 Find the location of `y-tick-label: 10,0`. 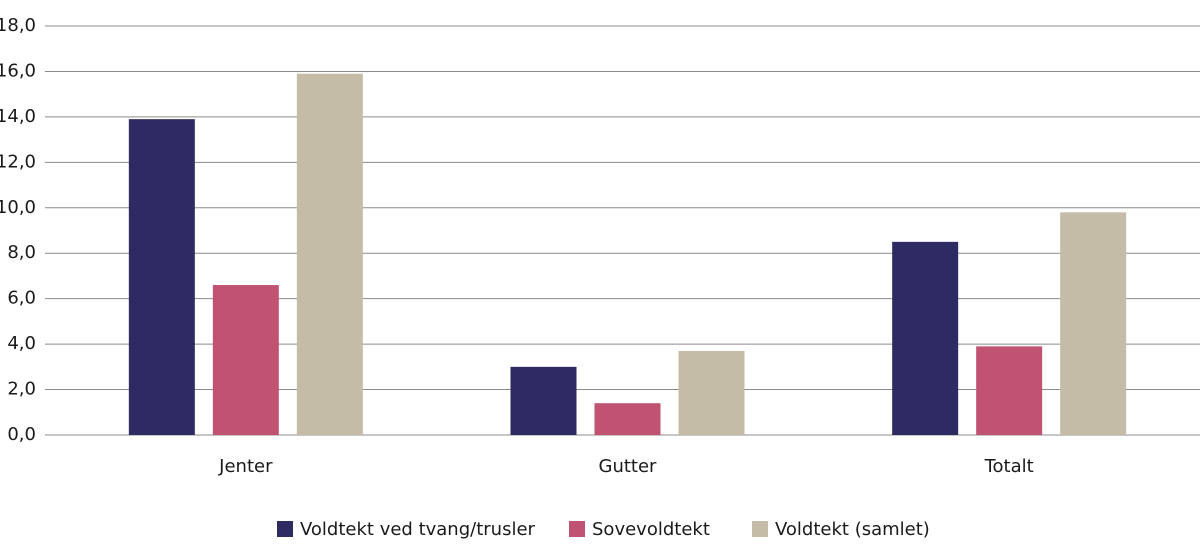

y-tick-label: 10,0 is located at coordinates (18, 207).